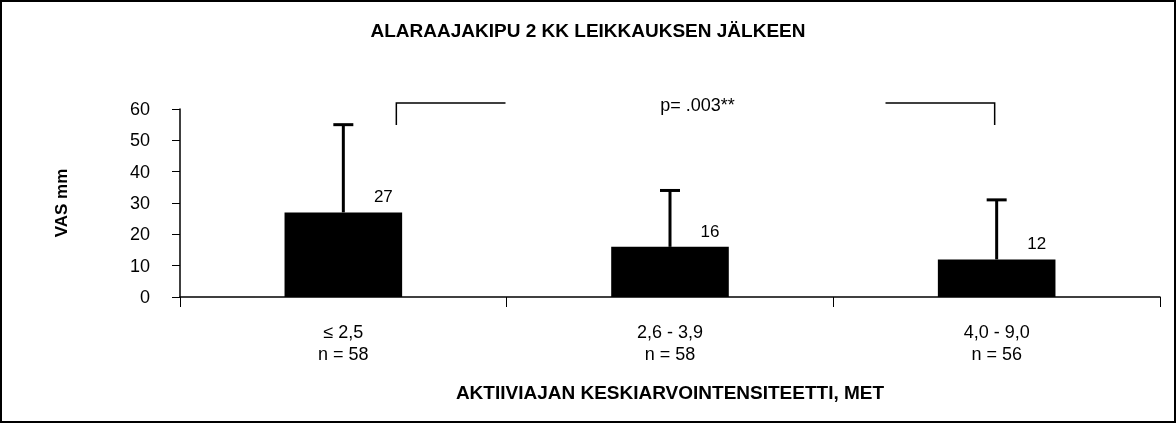 This screenshot has height=423, width=1176. Describe the element at coordinates (139, 140) in the screenshot. I see `y-tick-label: 50` at that location.